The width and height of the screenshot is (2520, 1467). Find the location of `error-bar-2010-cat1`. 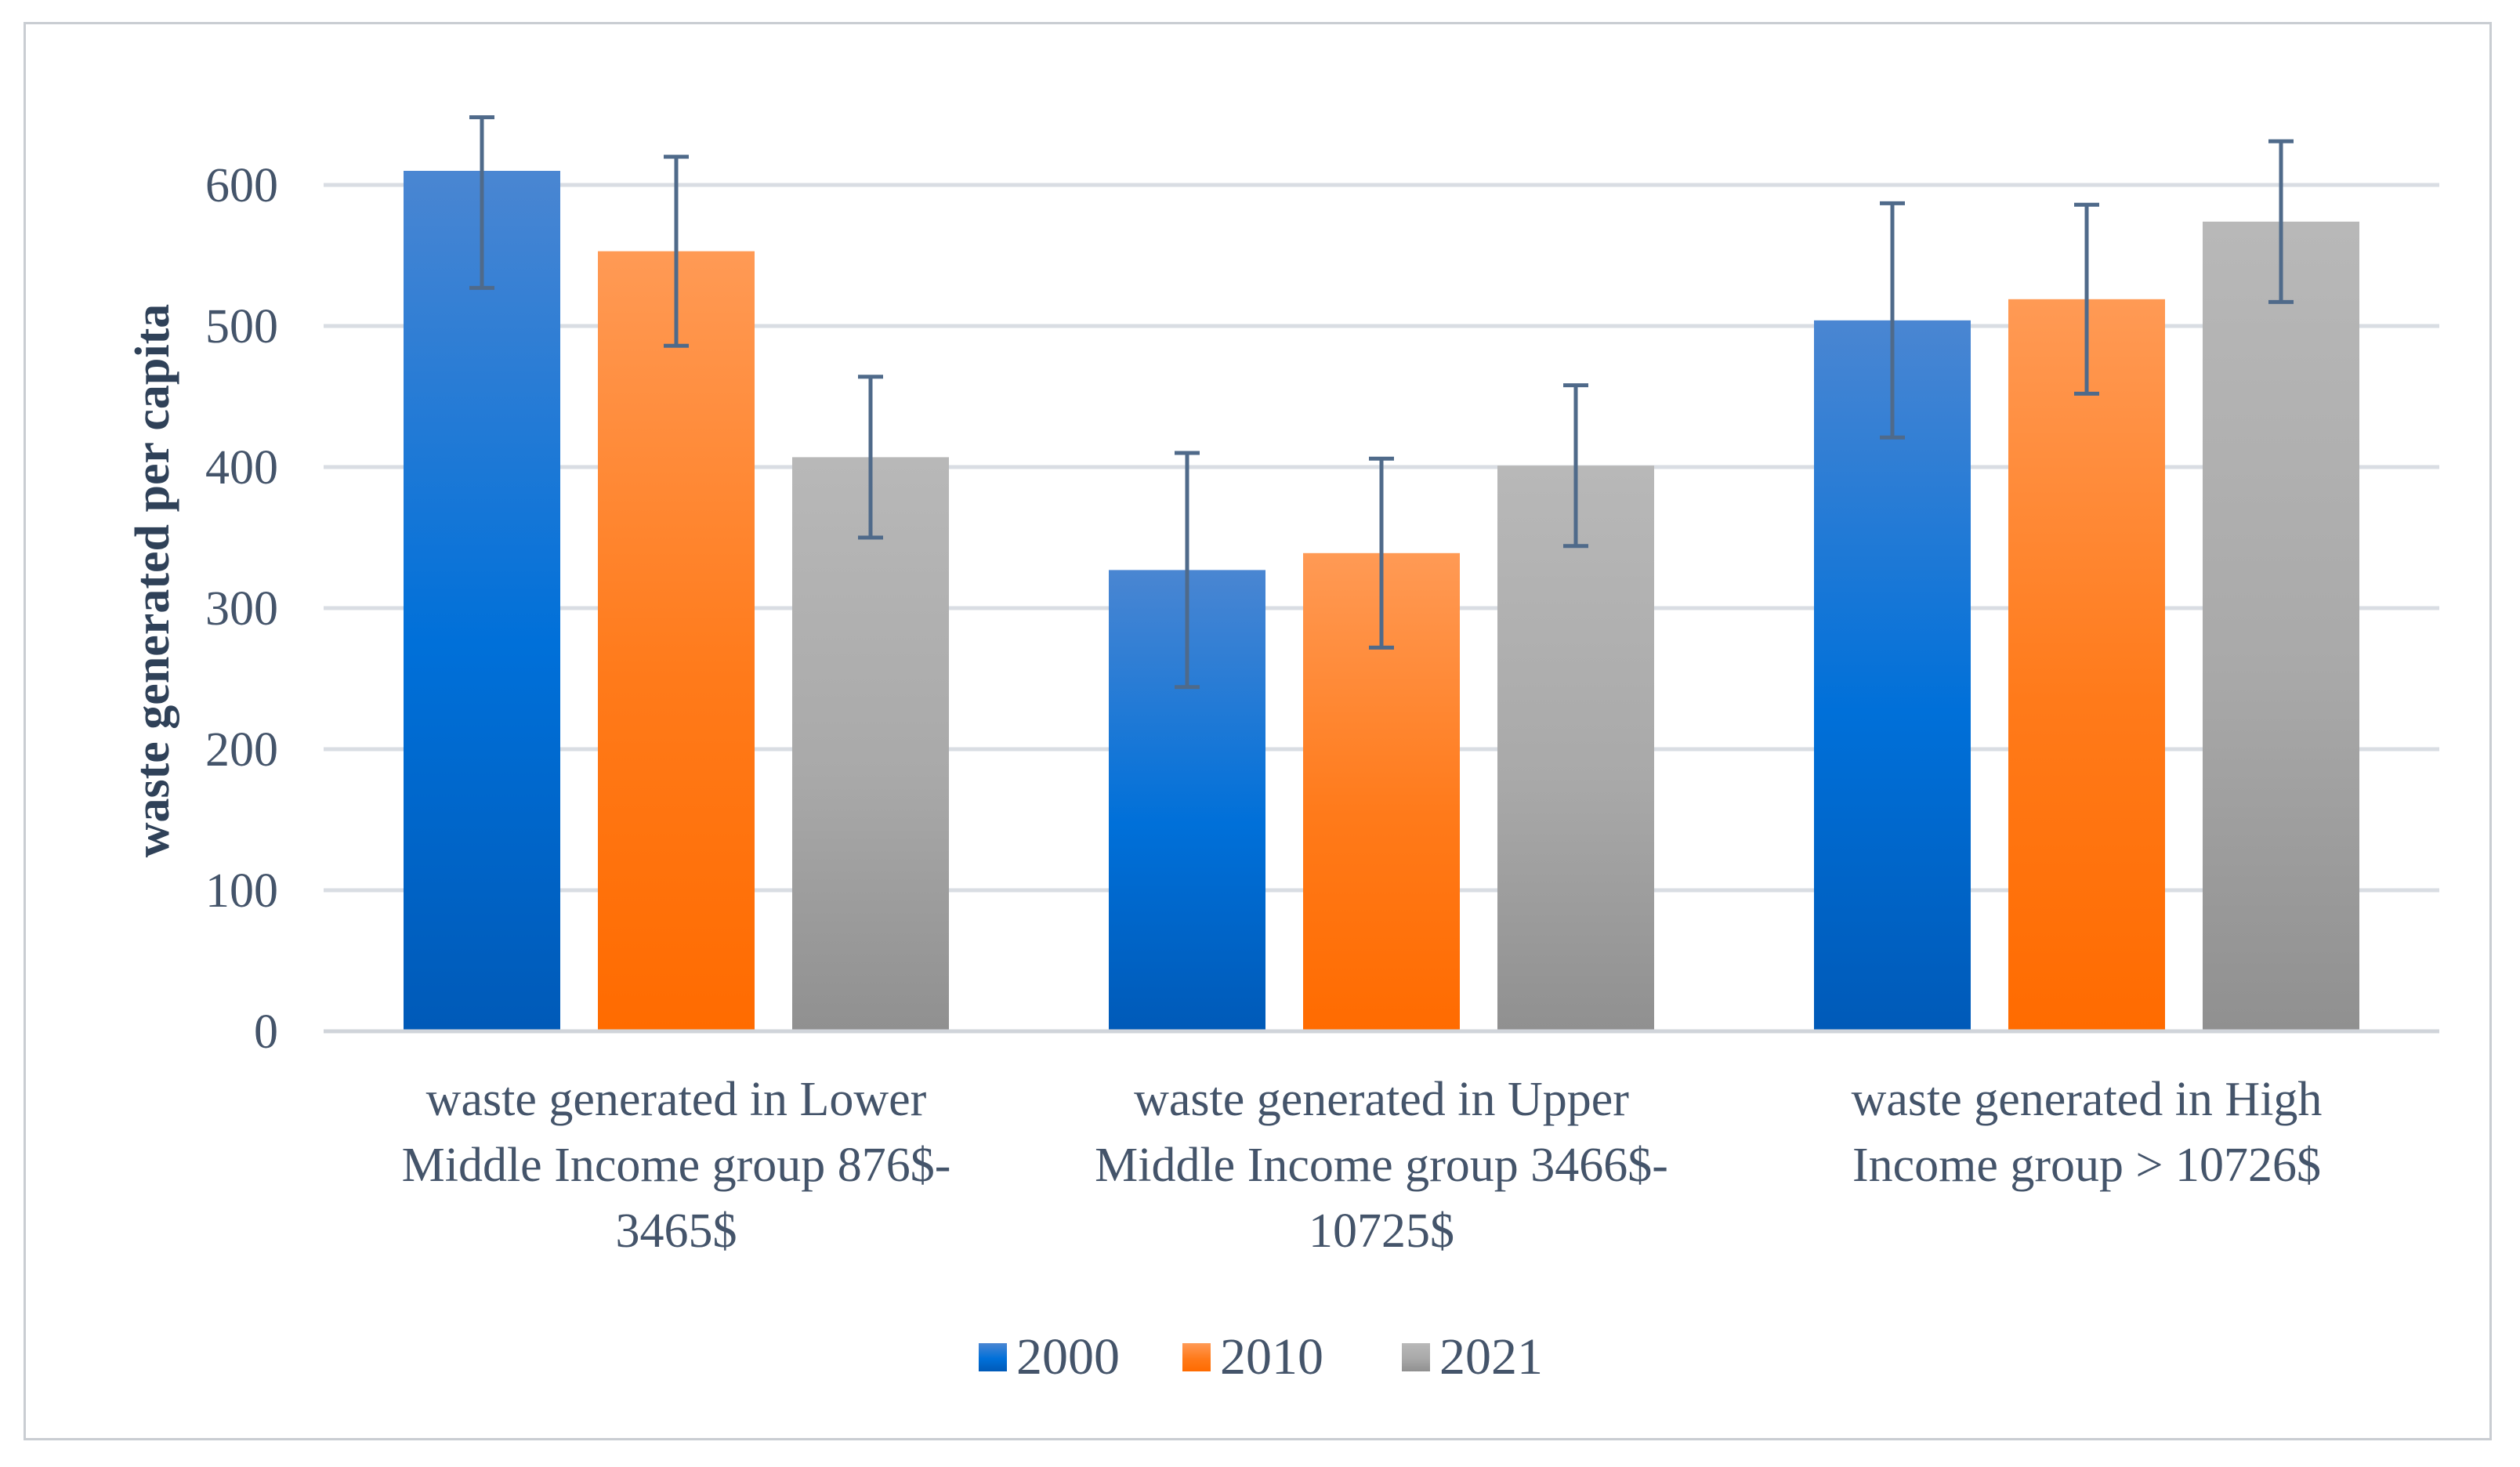

error-bar-2010-cat1 is located at coordinates (676, 251).